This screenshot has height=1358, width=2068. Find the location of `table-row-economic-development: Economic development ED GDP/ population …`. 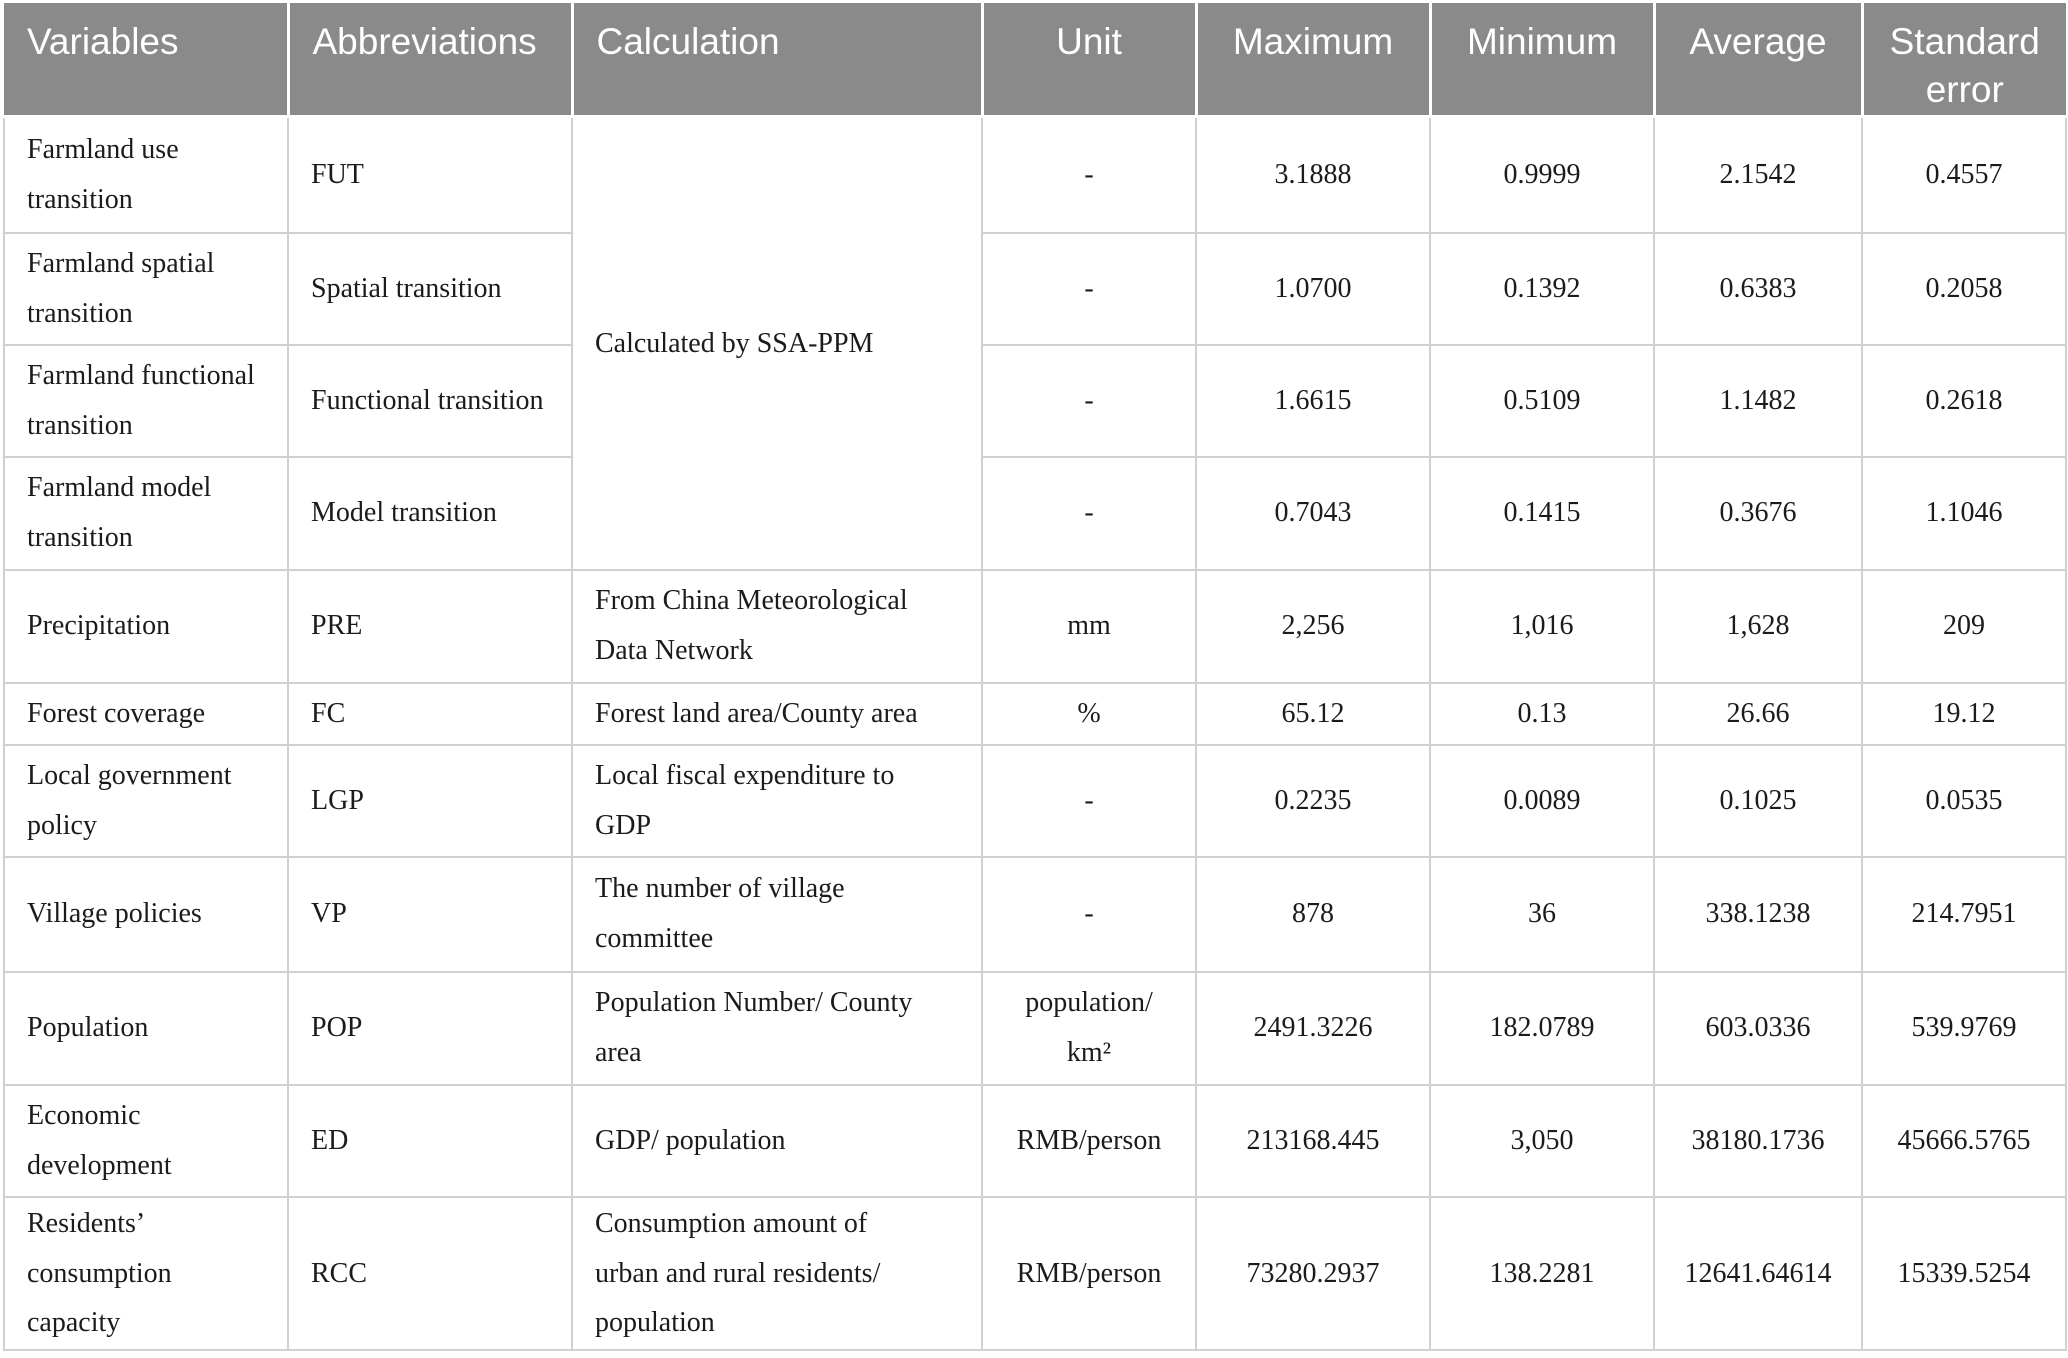

table-row-economic-development: Economic development ED GDP/ population … is located at coordinates (1035, 1140).